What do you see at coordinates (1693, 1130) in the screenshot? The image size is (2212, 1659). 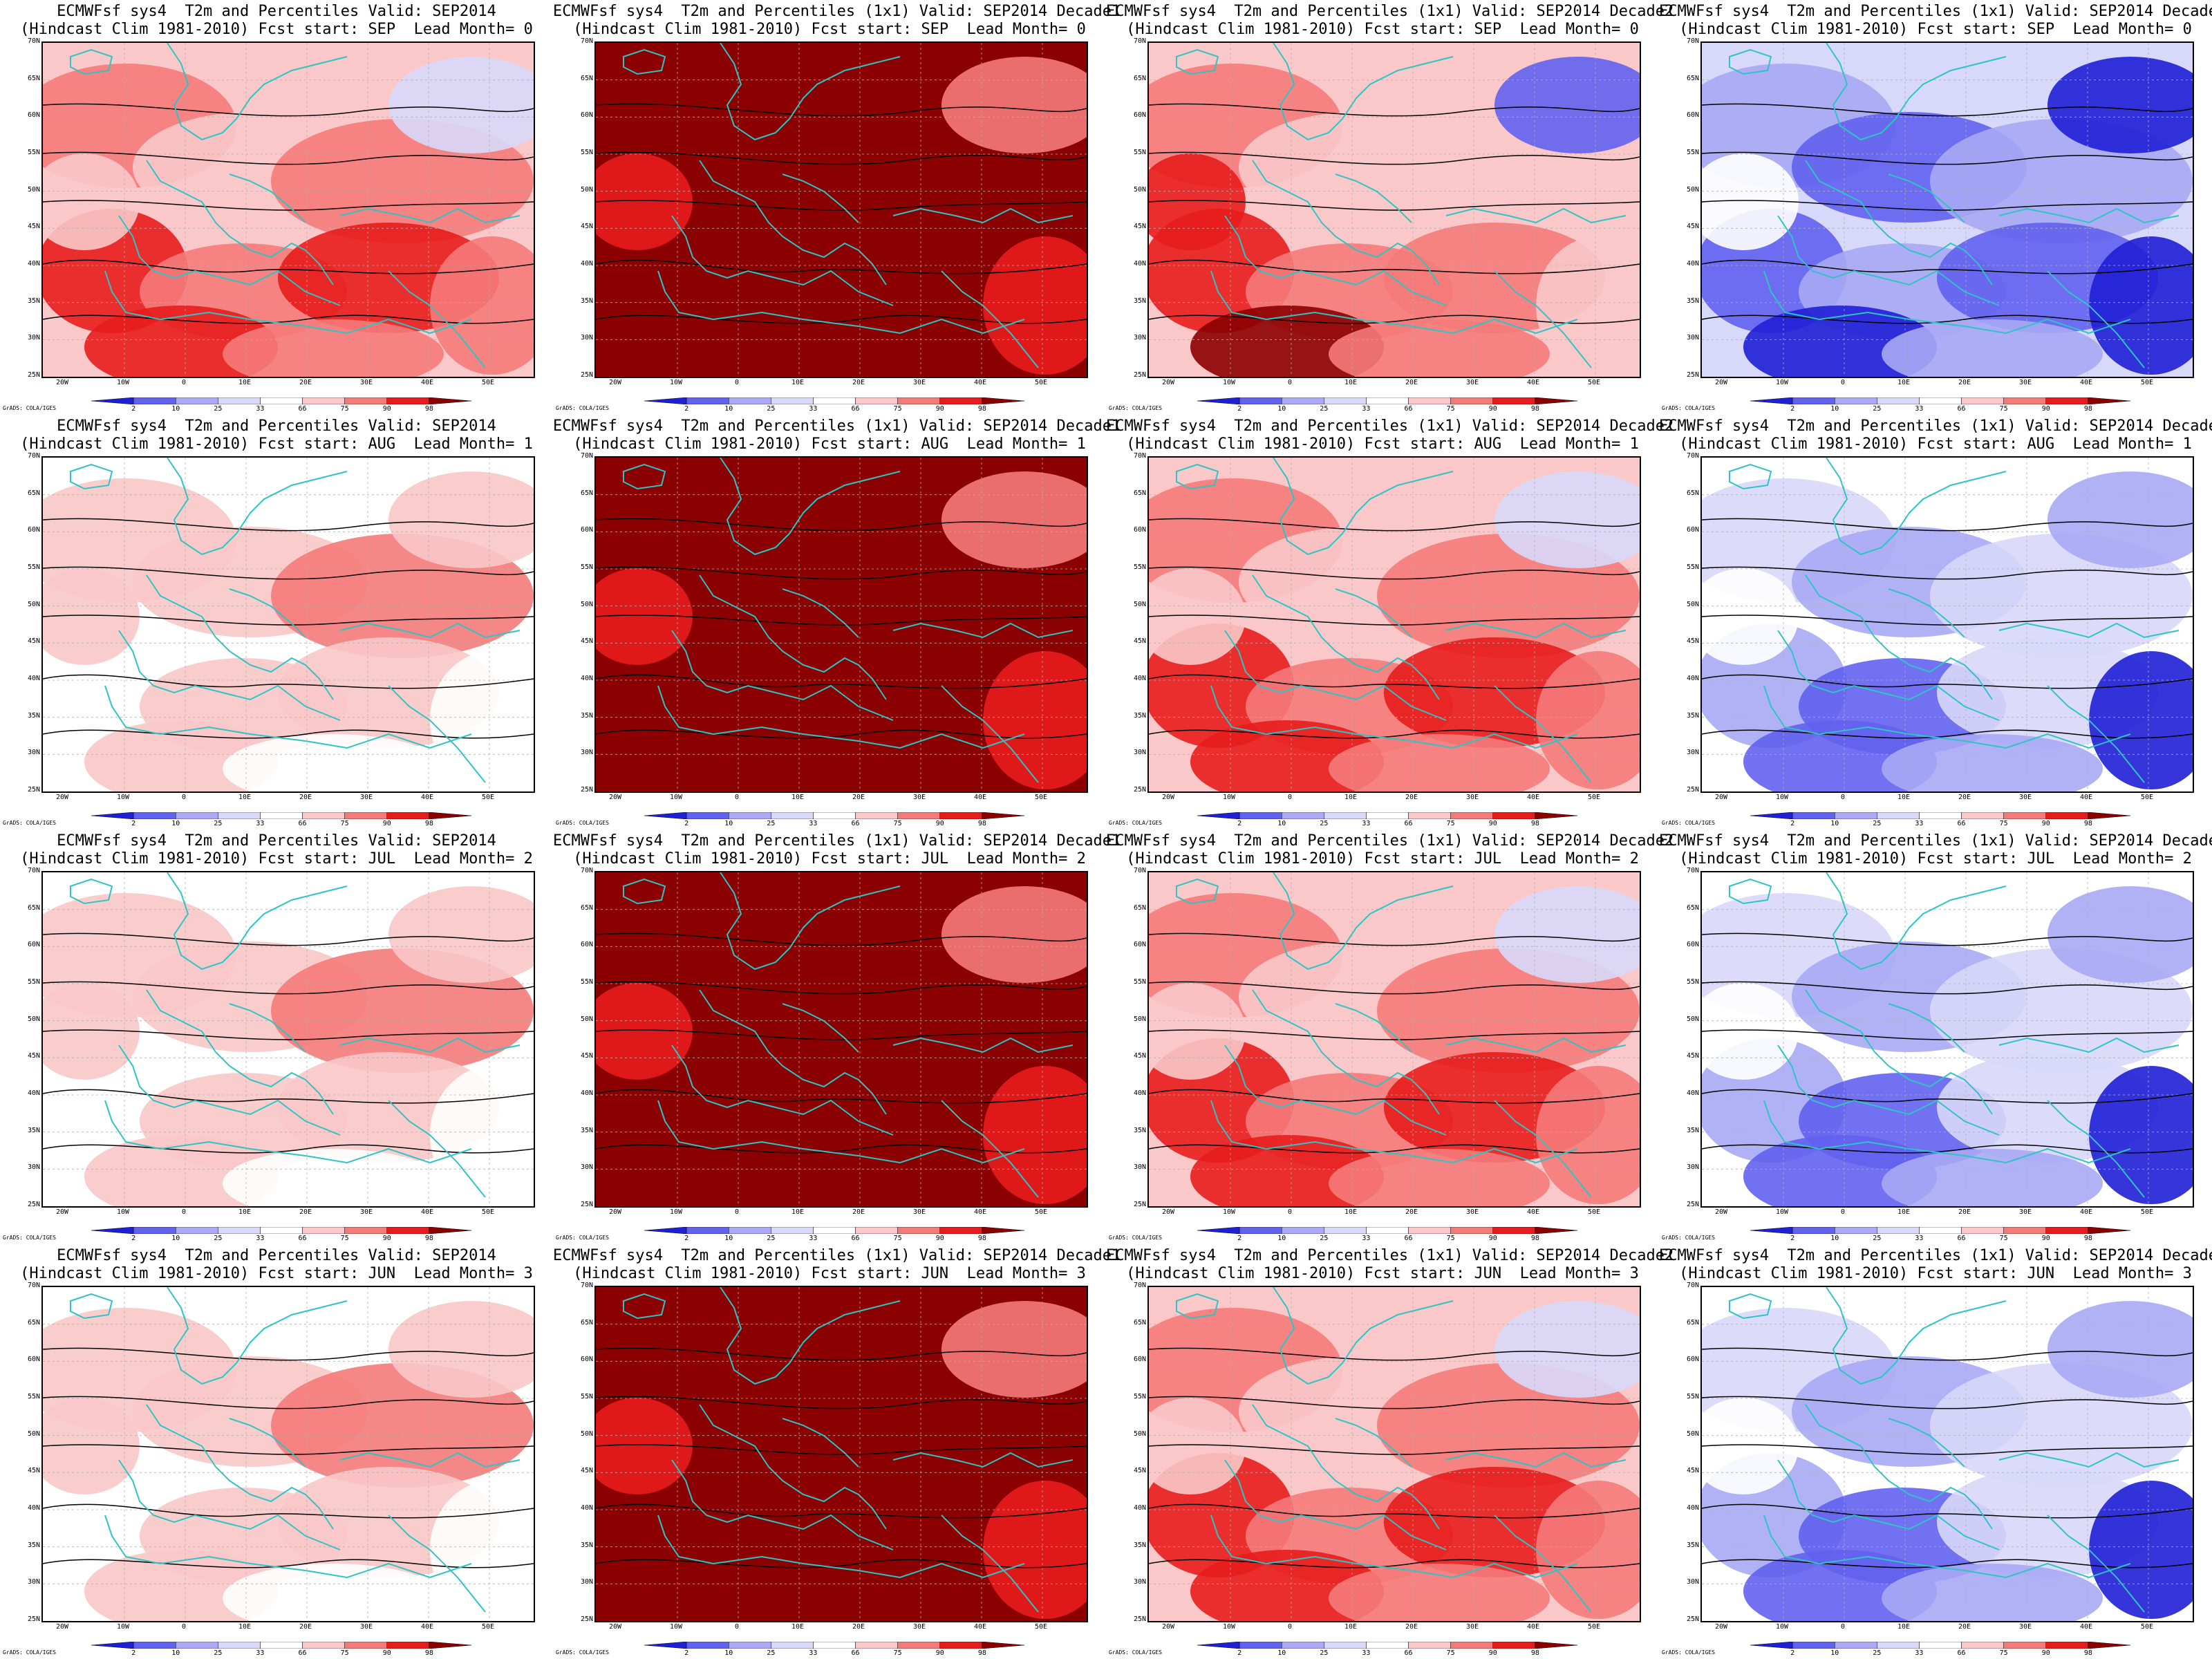 I see `lat-label: 35N` at bounding box center [1693, 1130].